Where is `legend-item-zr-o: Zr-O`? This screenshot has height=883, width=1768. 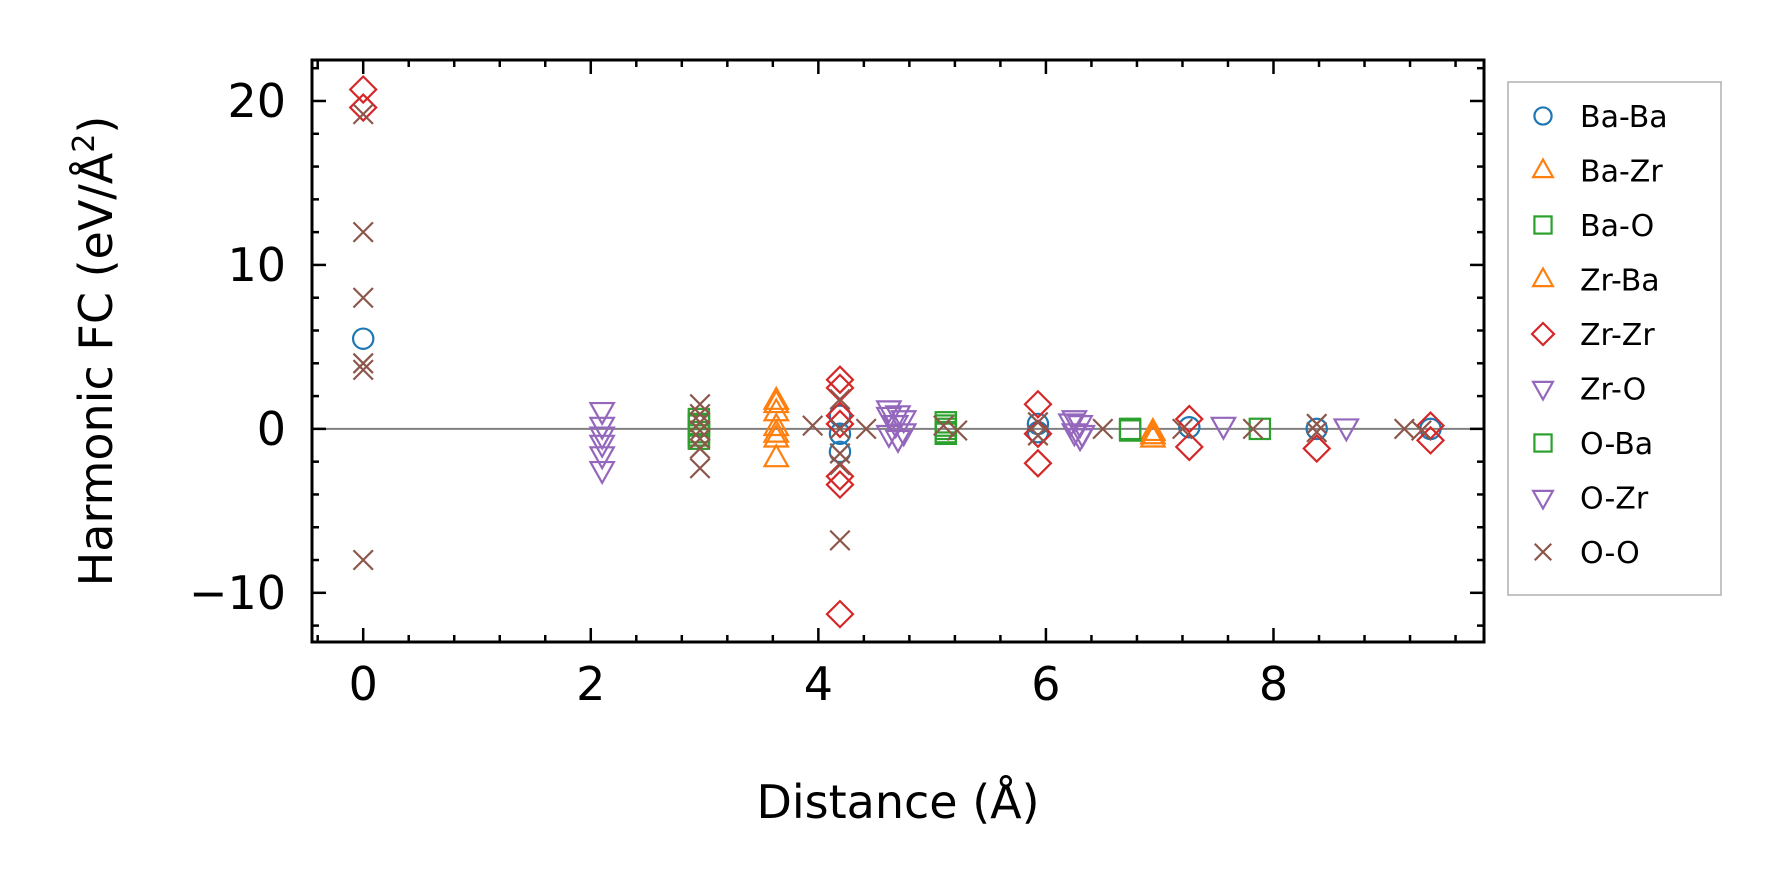
legend-item-zr-o: Zr-O is located at coordinates (1588, 390).